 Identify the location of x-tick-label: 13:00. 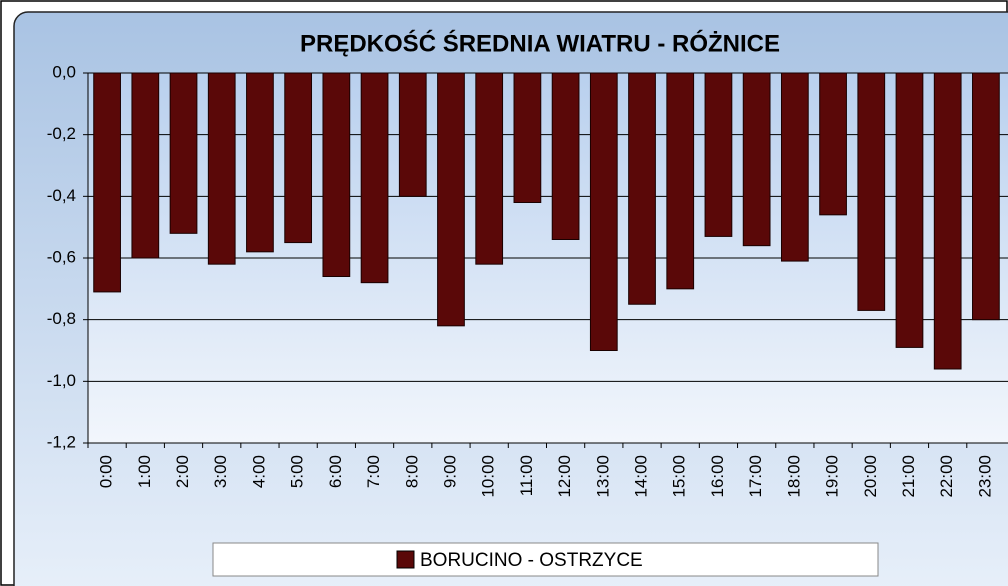
(602, 476).